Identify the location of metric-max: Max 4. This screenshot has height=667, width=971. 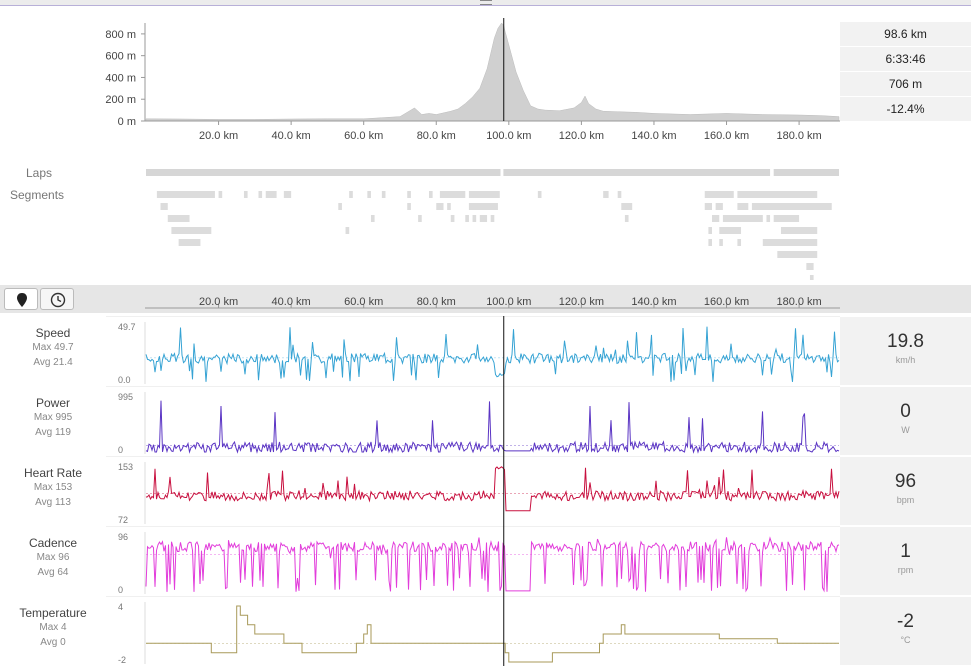
(53, 627).